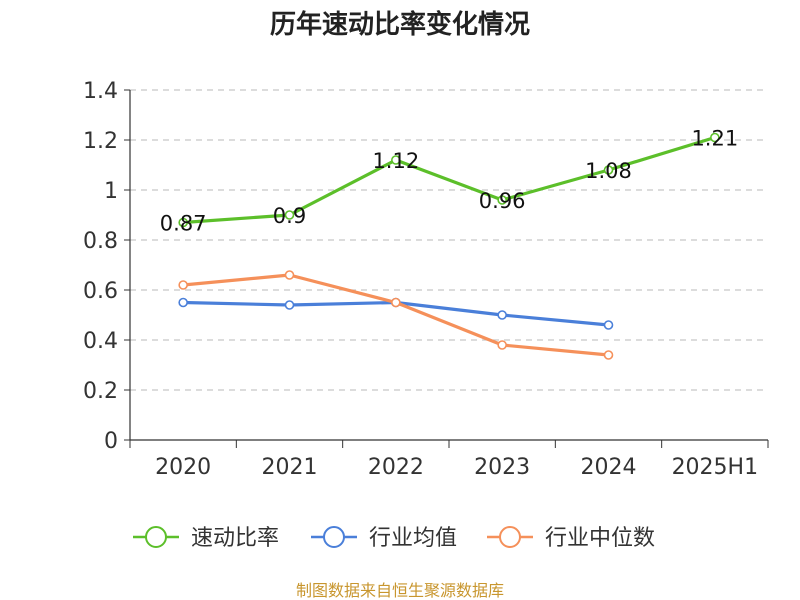  I want to click on legend-item: 速动比率, so click(206, 538).